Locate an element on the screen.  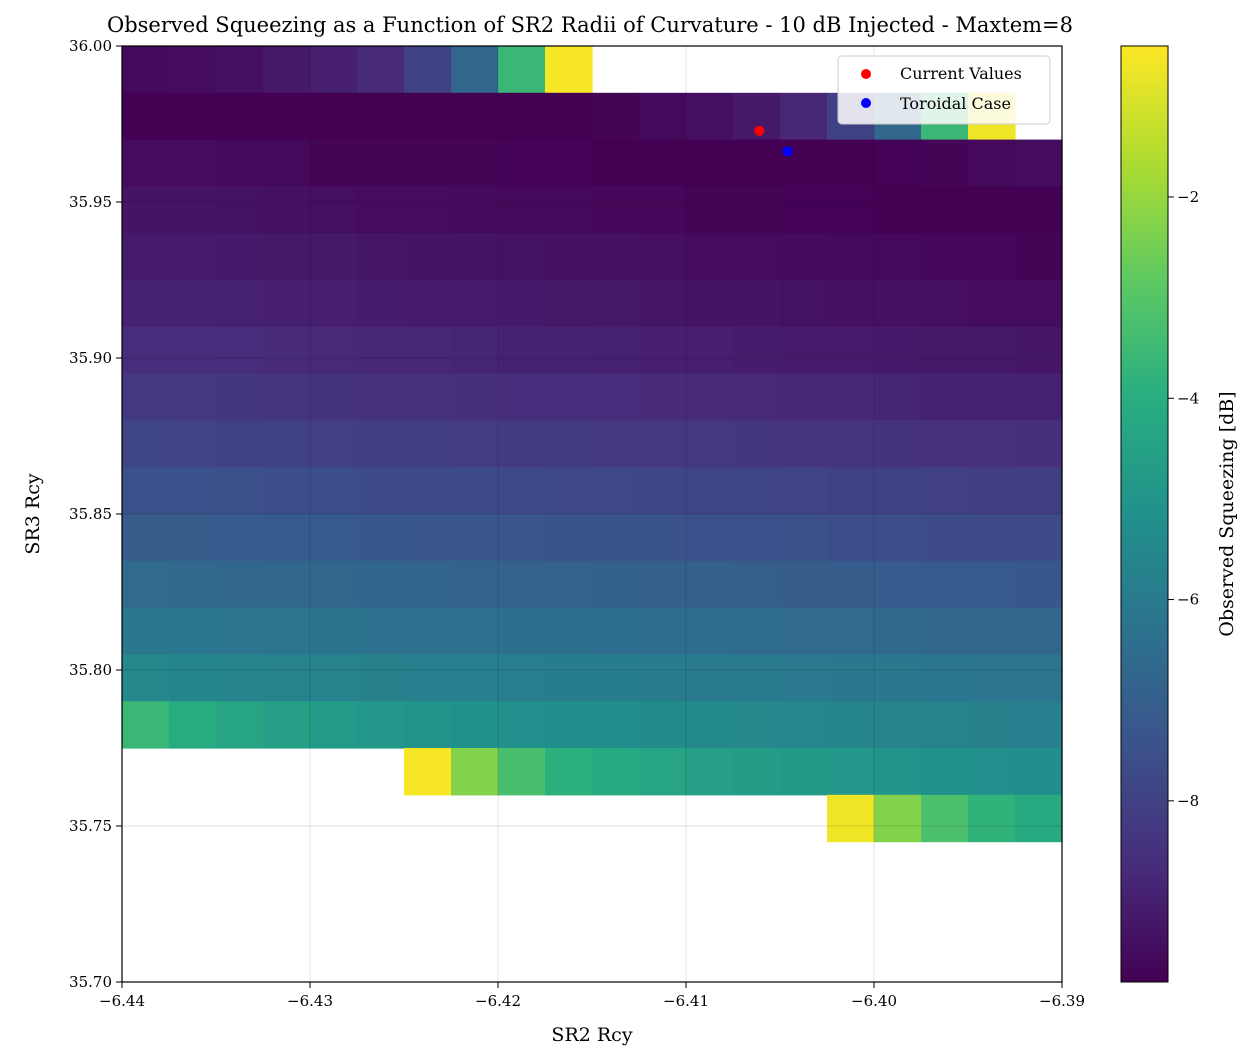
x-tick-label: −6.40 is located at coordinates (874, 1001).